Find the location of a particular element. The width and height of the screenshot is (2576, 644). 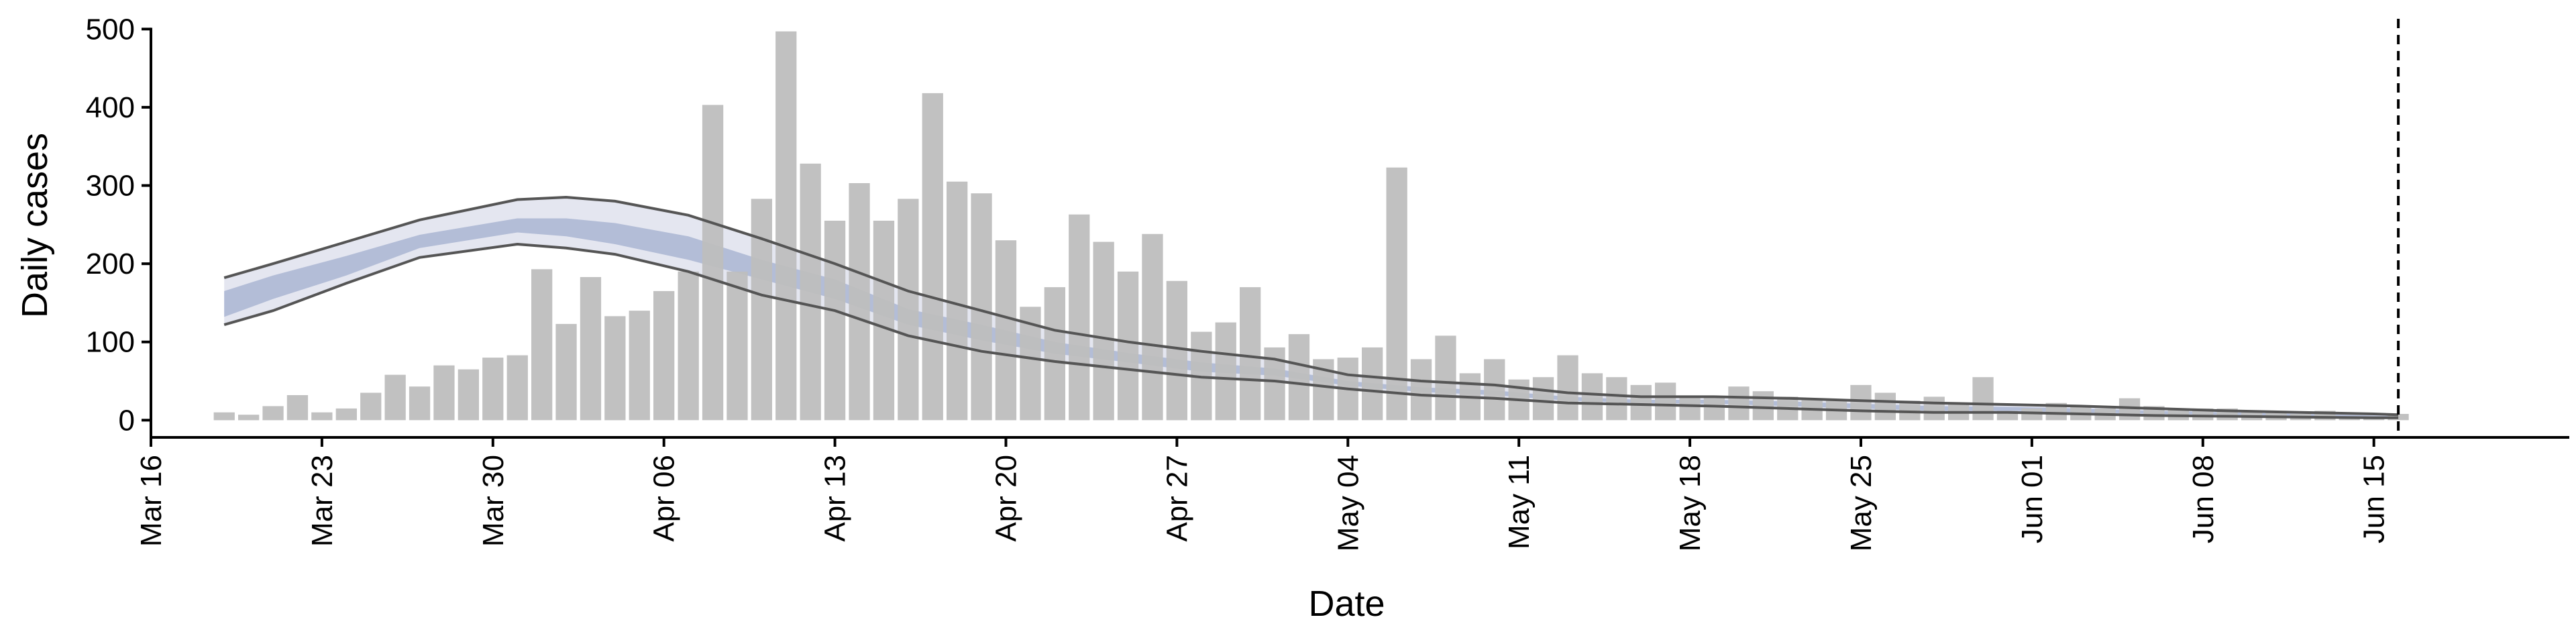

x-tick-label: Jun 01 is located at coordinates (2032, 499).